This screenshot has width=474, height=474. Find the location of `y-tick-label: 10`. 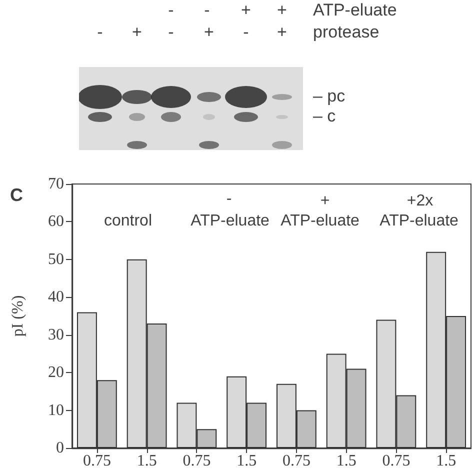

y-tick-label: 10 is located at coordinates (56, 410).